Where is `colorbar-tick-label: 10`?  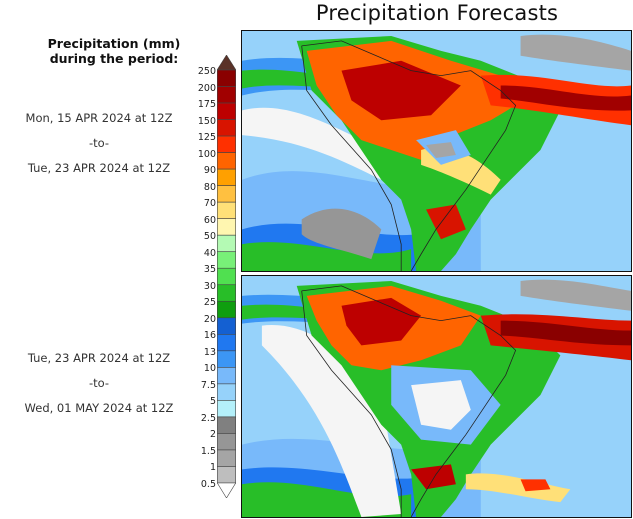
colorbar-tick-label: 10 is located at coordinates (209, 369).